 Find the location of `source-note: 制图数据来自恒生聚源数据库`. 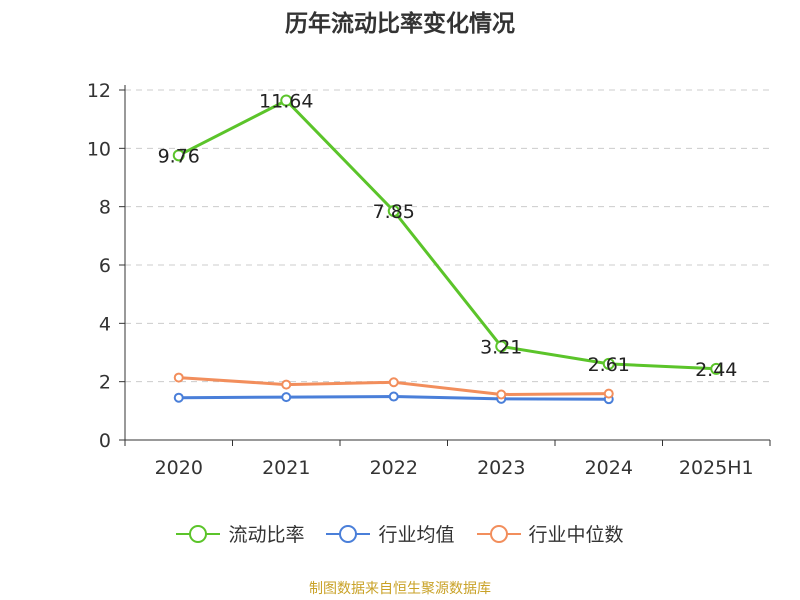

source-note: 制图数据来自恒生聚源数据库 is located at coordinates (400, 589).